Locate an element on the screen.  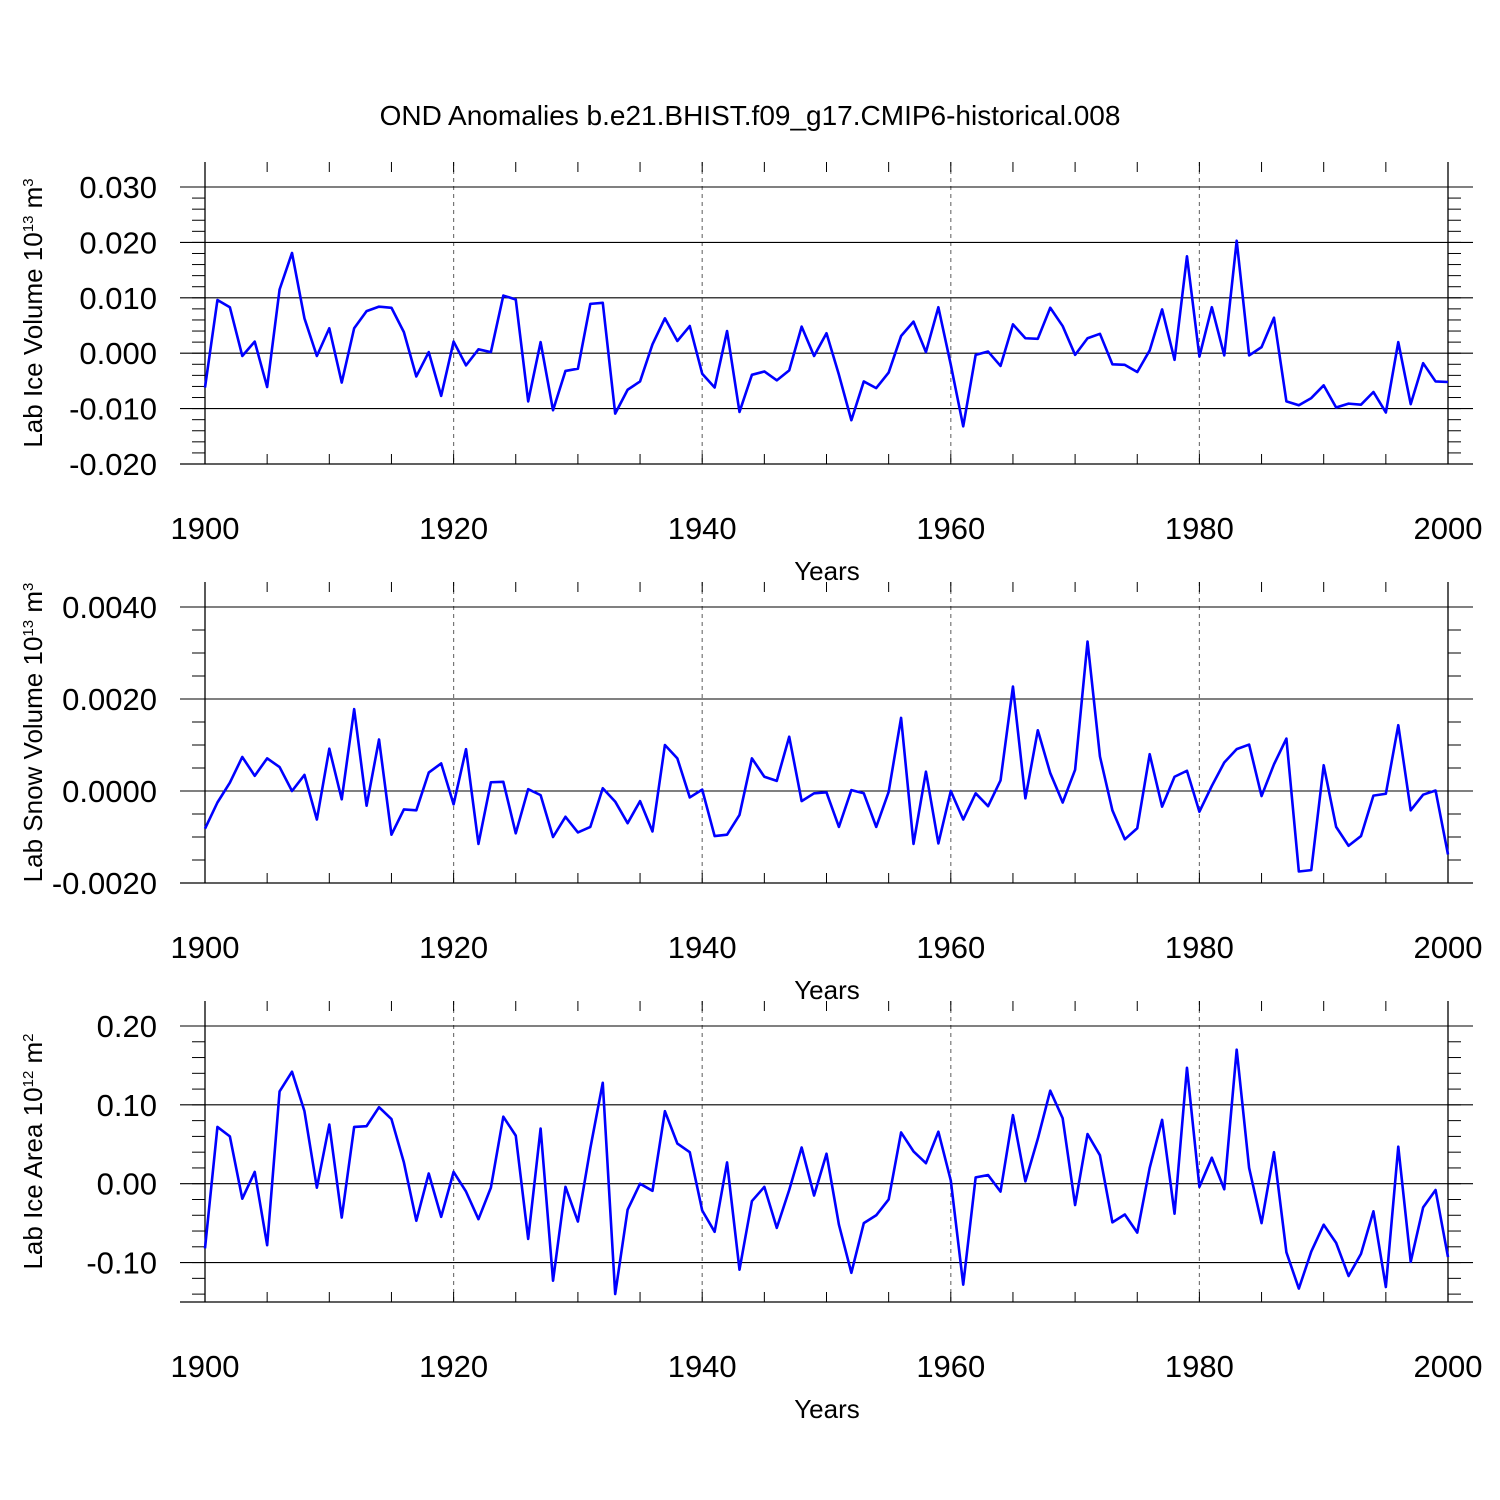
y-axis-title: Lab Ice Area 1012 m2 is located at coordinates (33, 1151).